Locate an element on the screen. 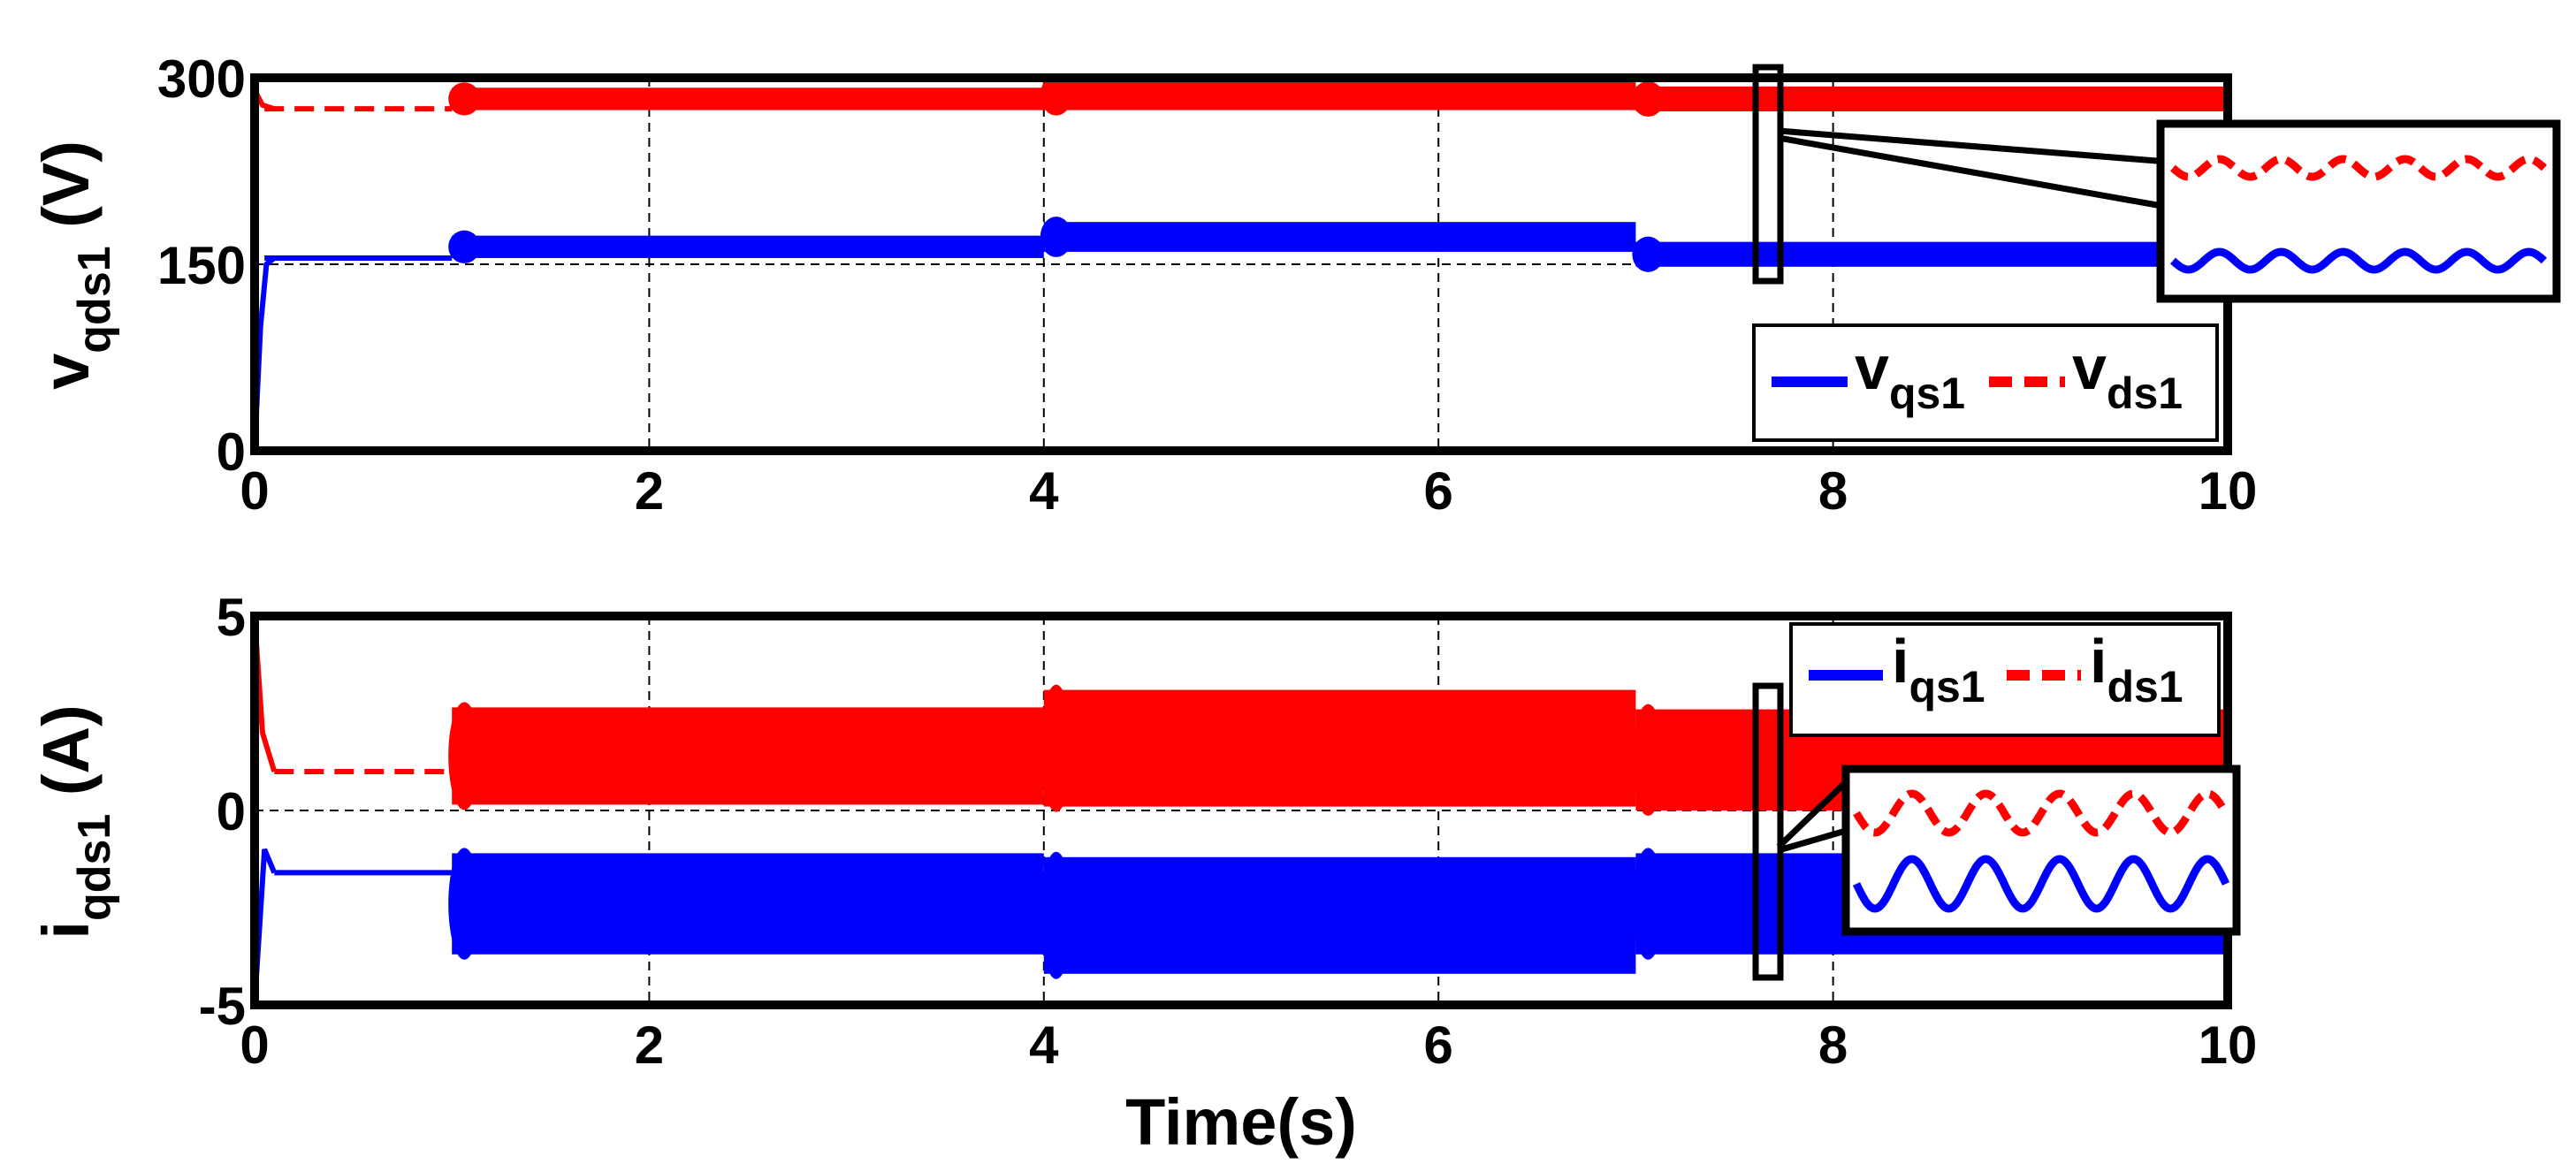  current-zoom-inset is located at coordinates (2041, 850).